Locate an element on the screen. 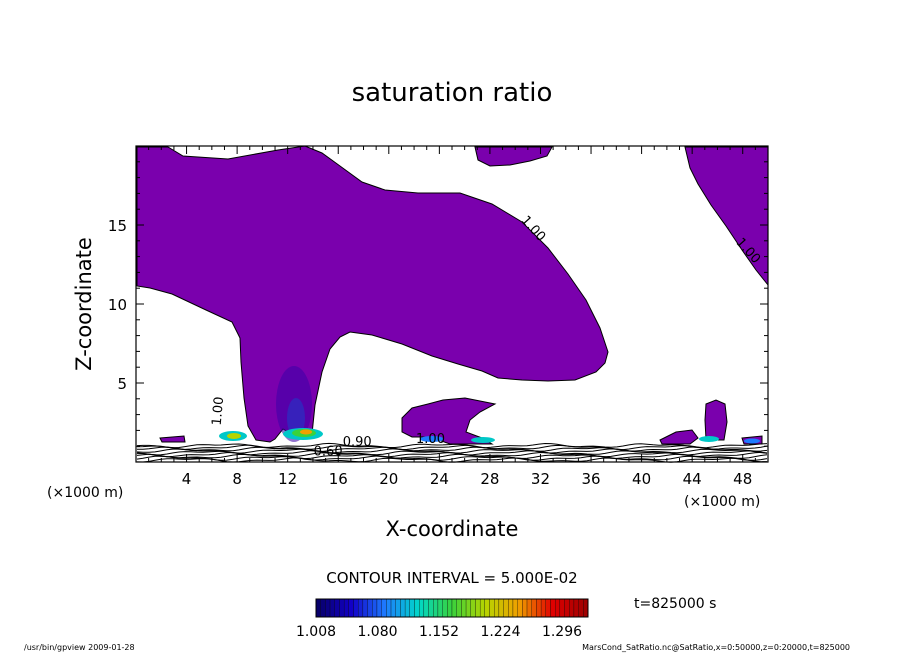  y-tick-label: 10 is located at coordinates (117, 305).